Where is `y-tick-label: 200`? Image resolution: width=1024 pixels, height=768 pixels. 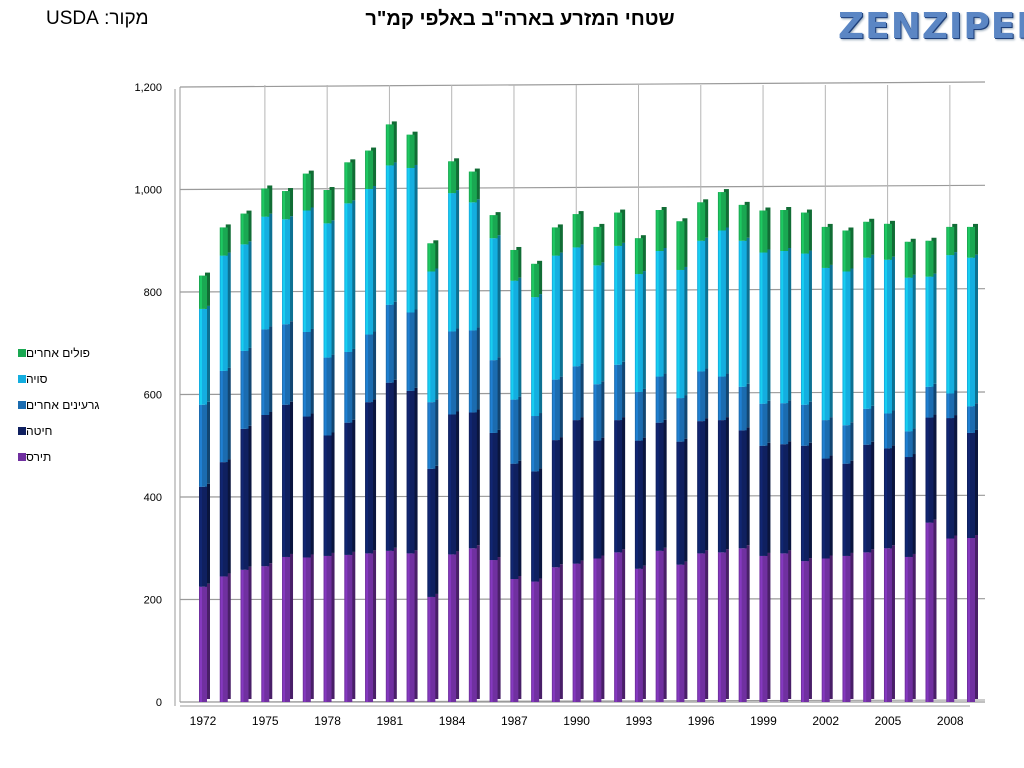
y-tick-label: 200 is located at coordinates (153, 601).